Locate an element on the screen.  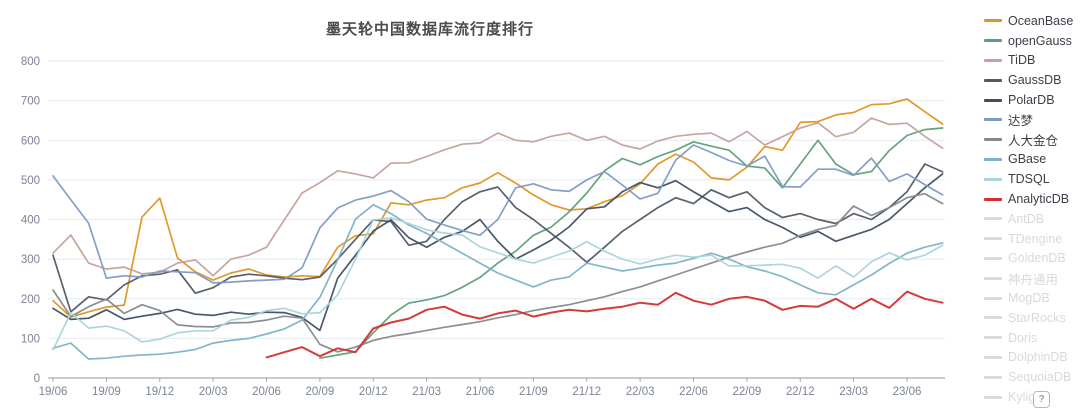
legend-item-GoldenDB: GoldenDB is located at coordinates (1032, 259).